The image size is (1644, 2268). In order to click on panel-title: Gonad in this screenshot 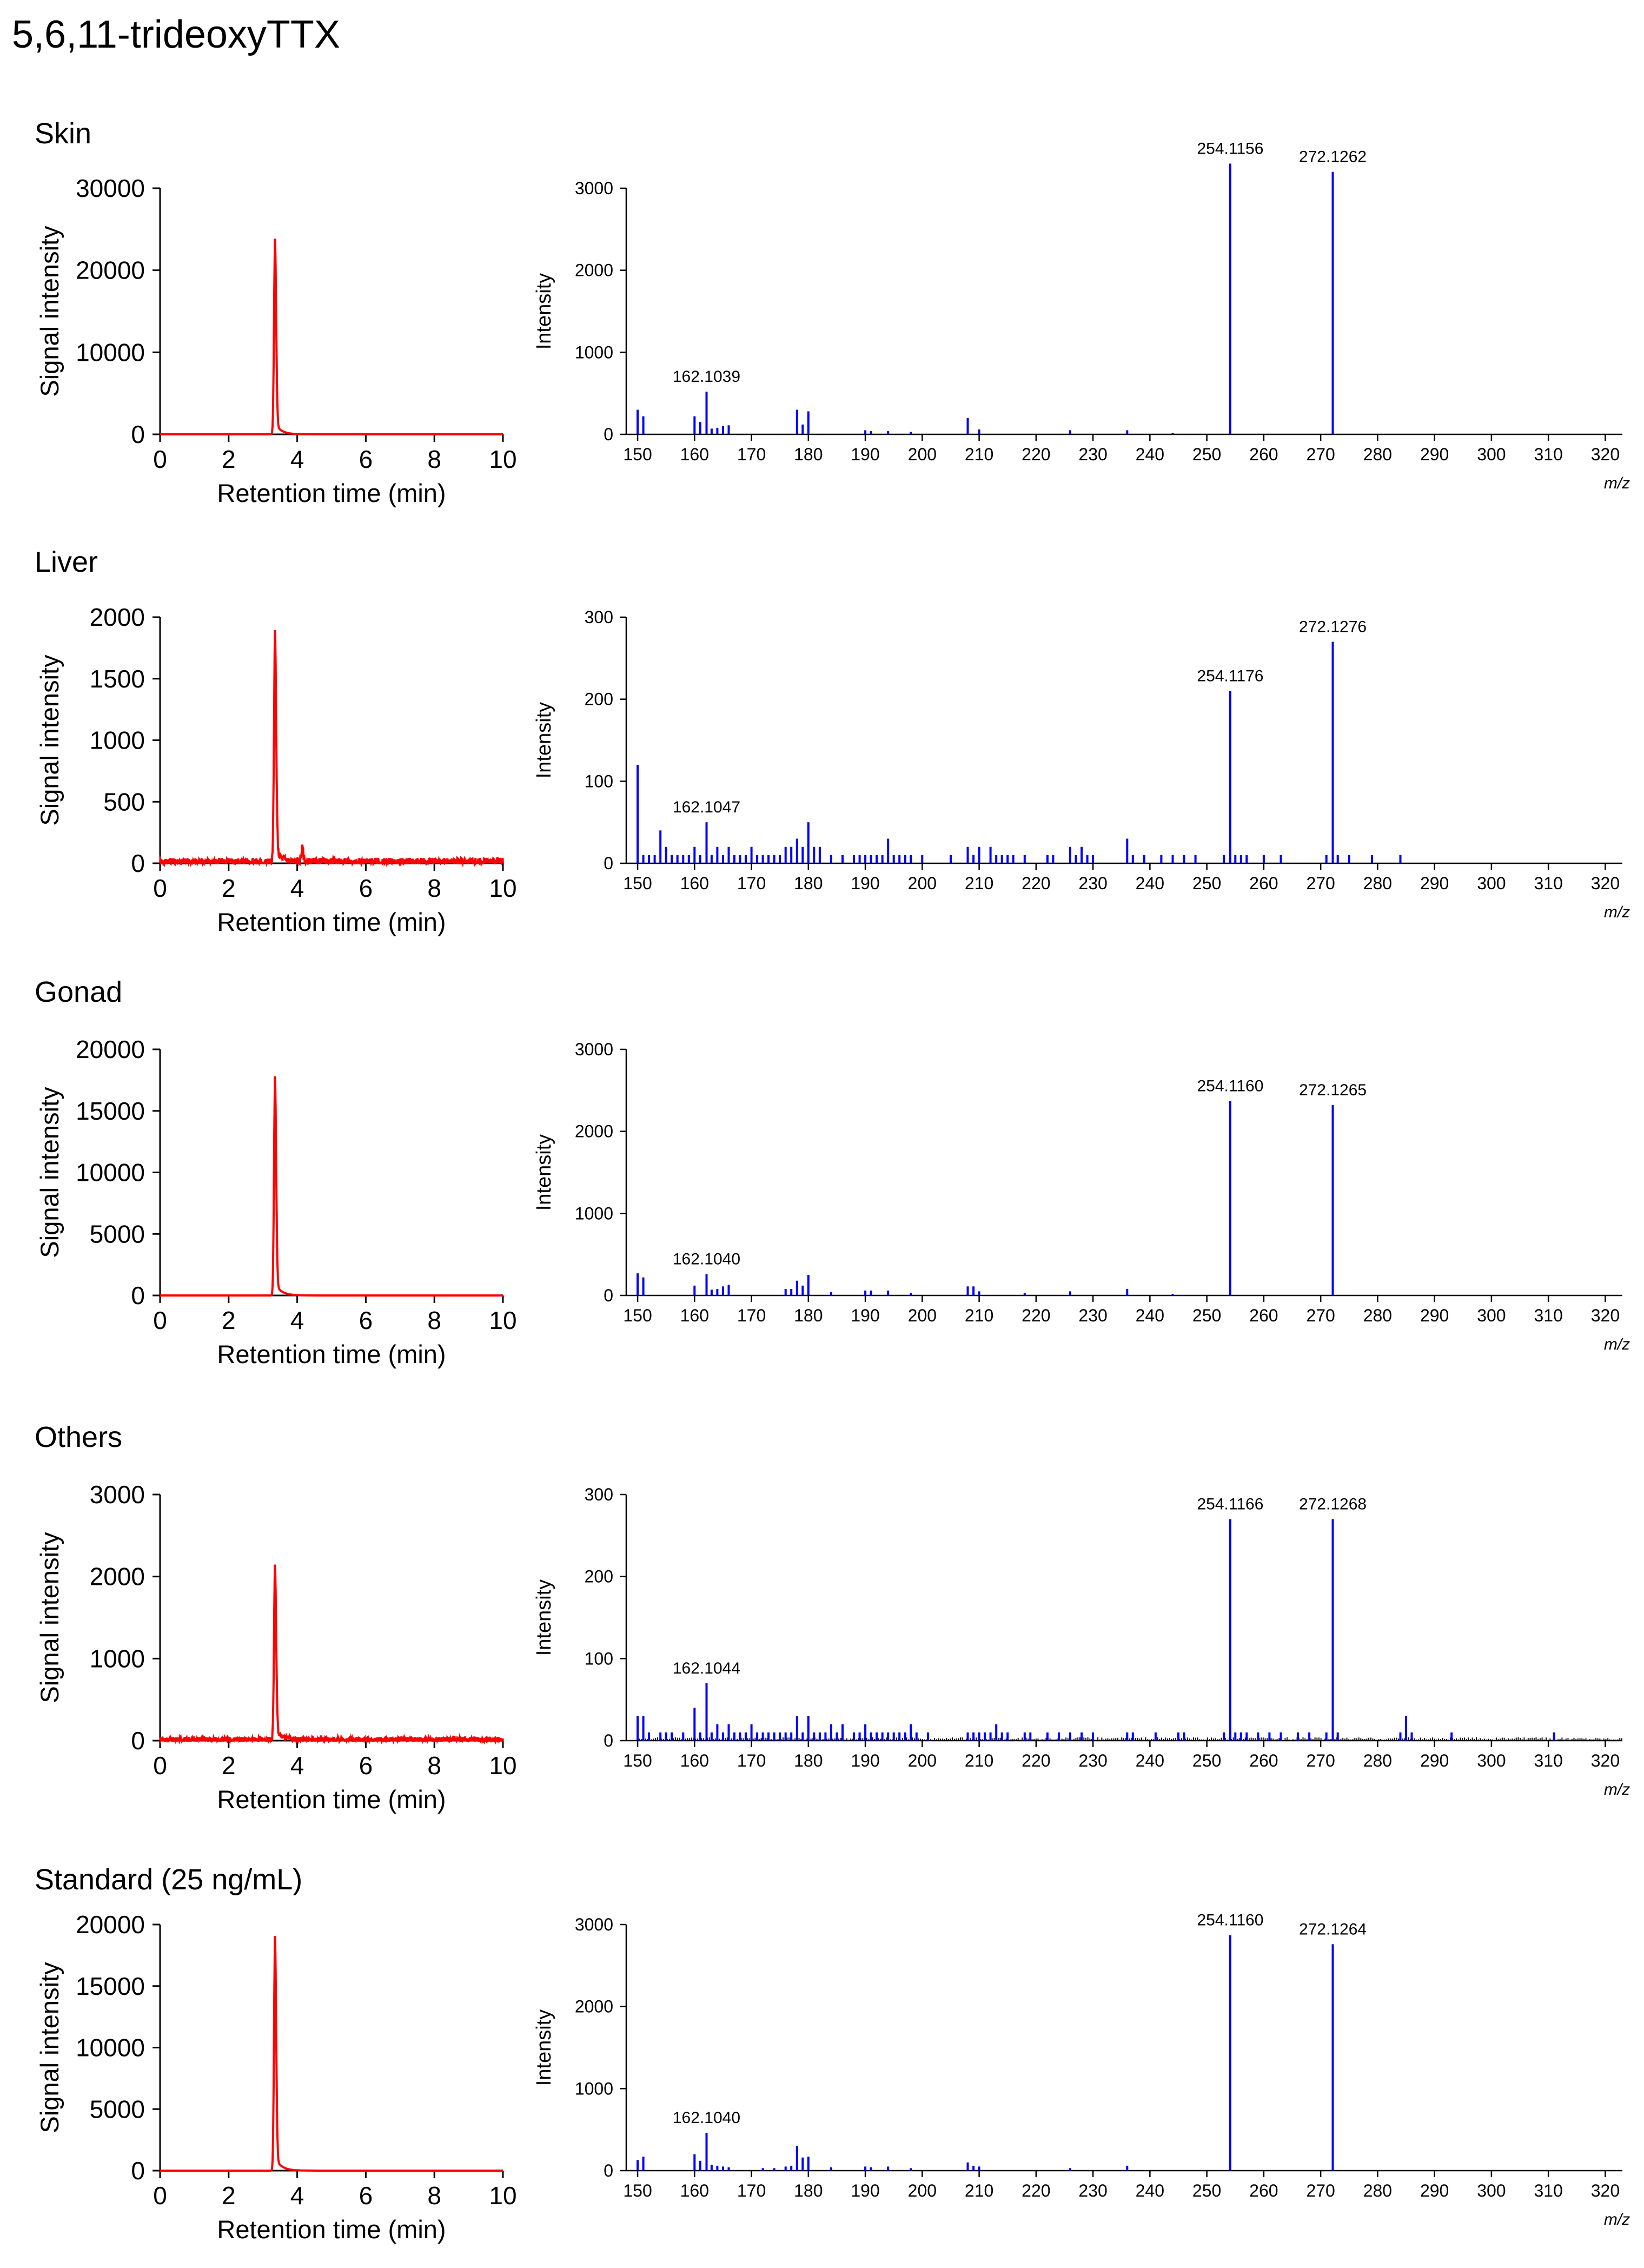, I will do `click(78, 992)`.